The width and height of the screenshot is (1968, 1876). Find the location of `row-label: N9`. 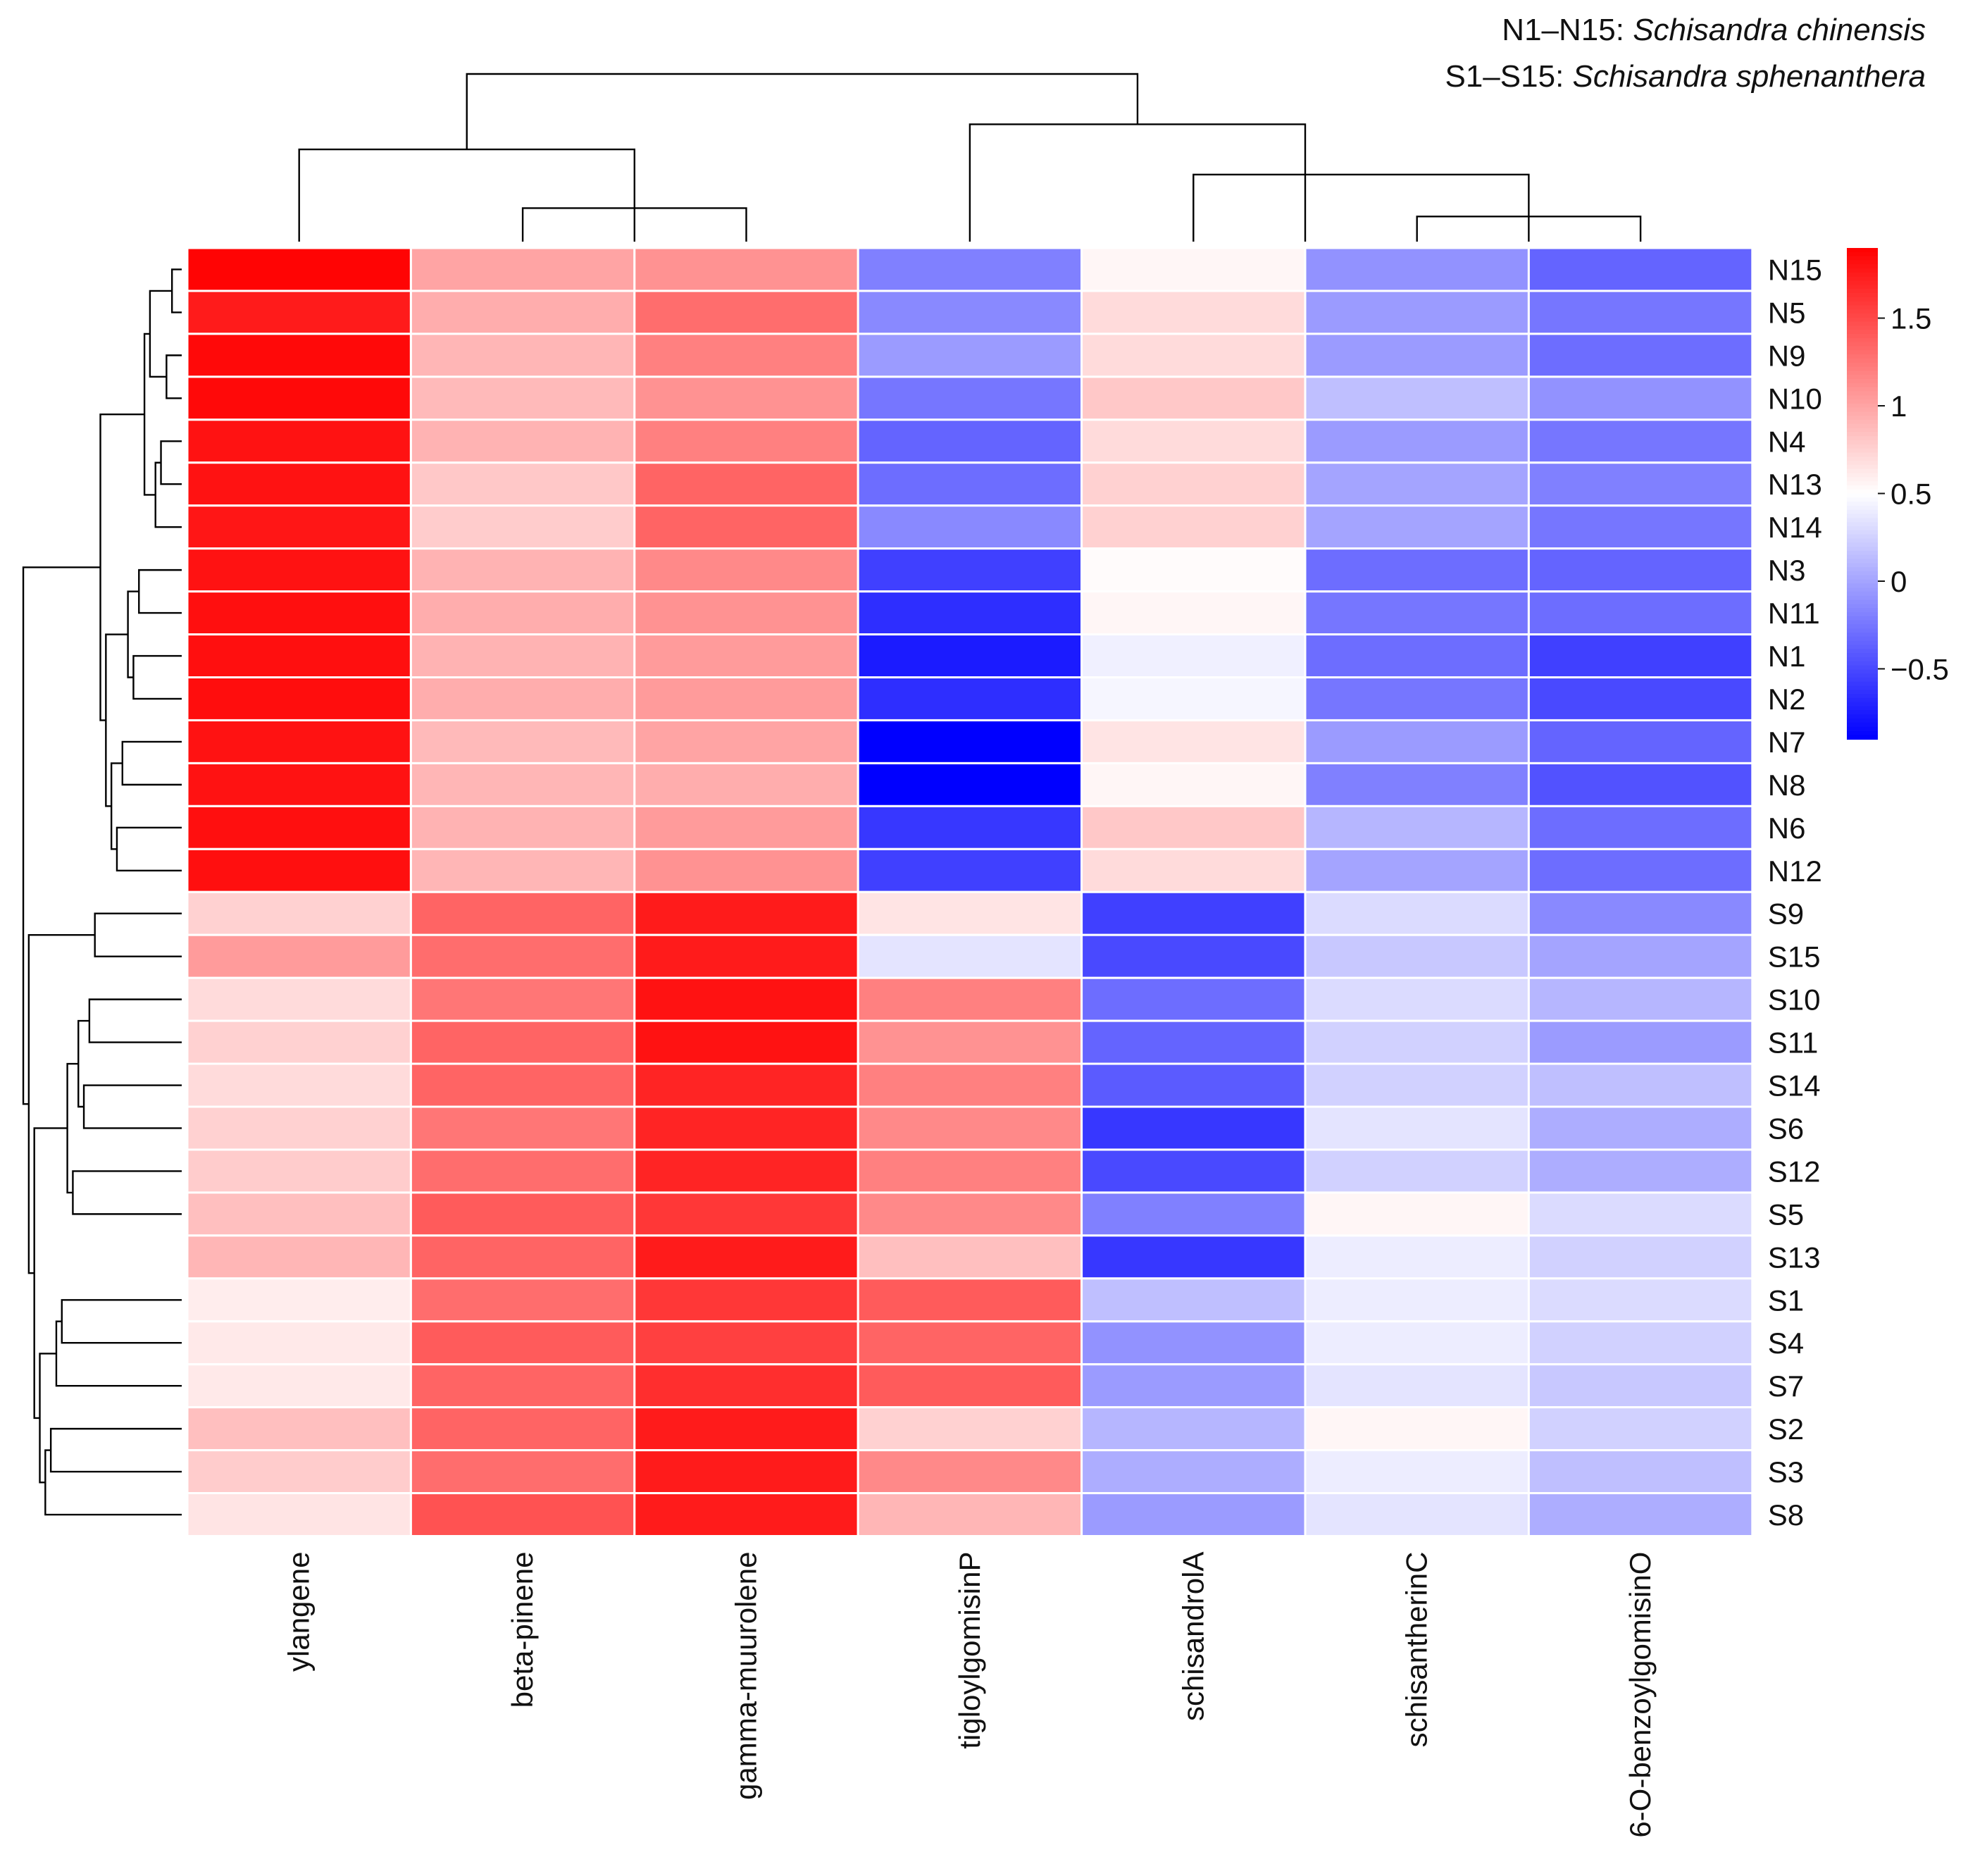

row-label: N9 is located at coordinates (1787, 355).